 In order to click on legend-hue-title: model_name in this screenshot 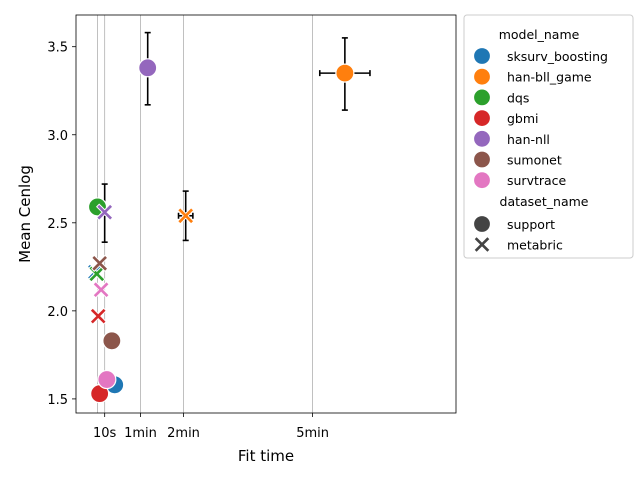, I will do `click(539, 34)`.